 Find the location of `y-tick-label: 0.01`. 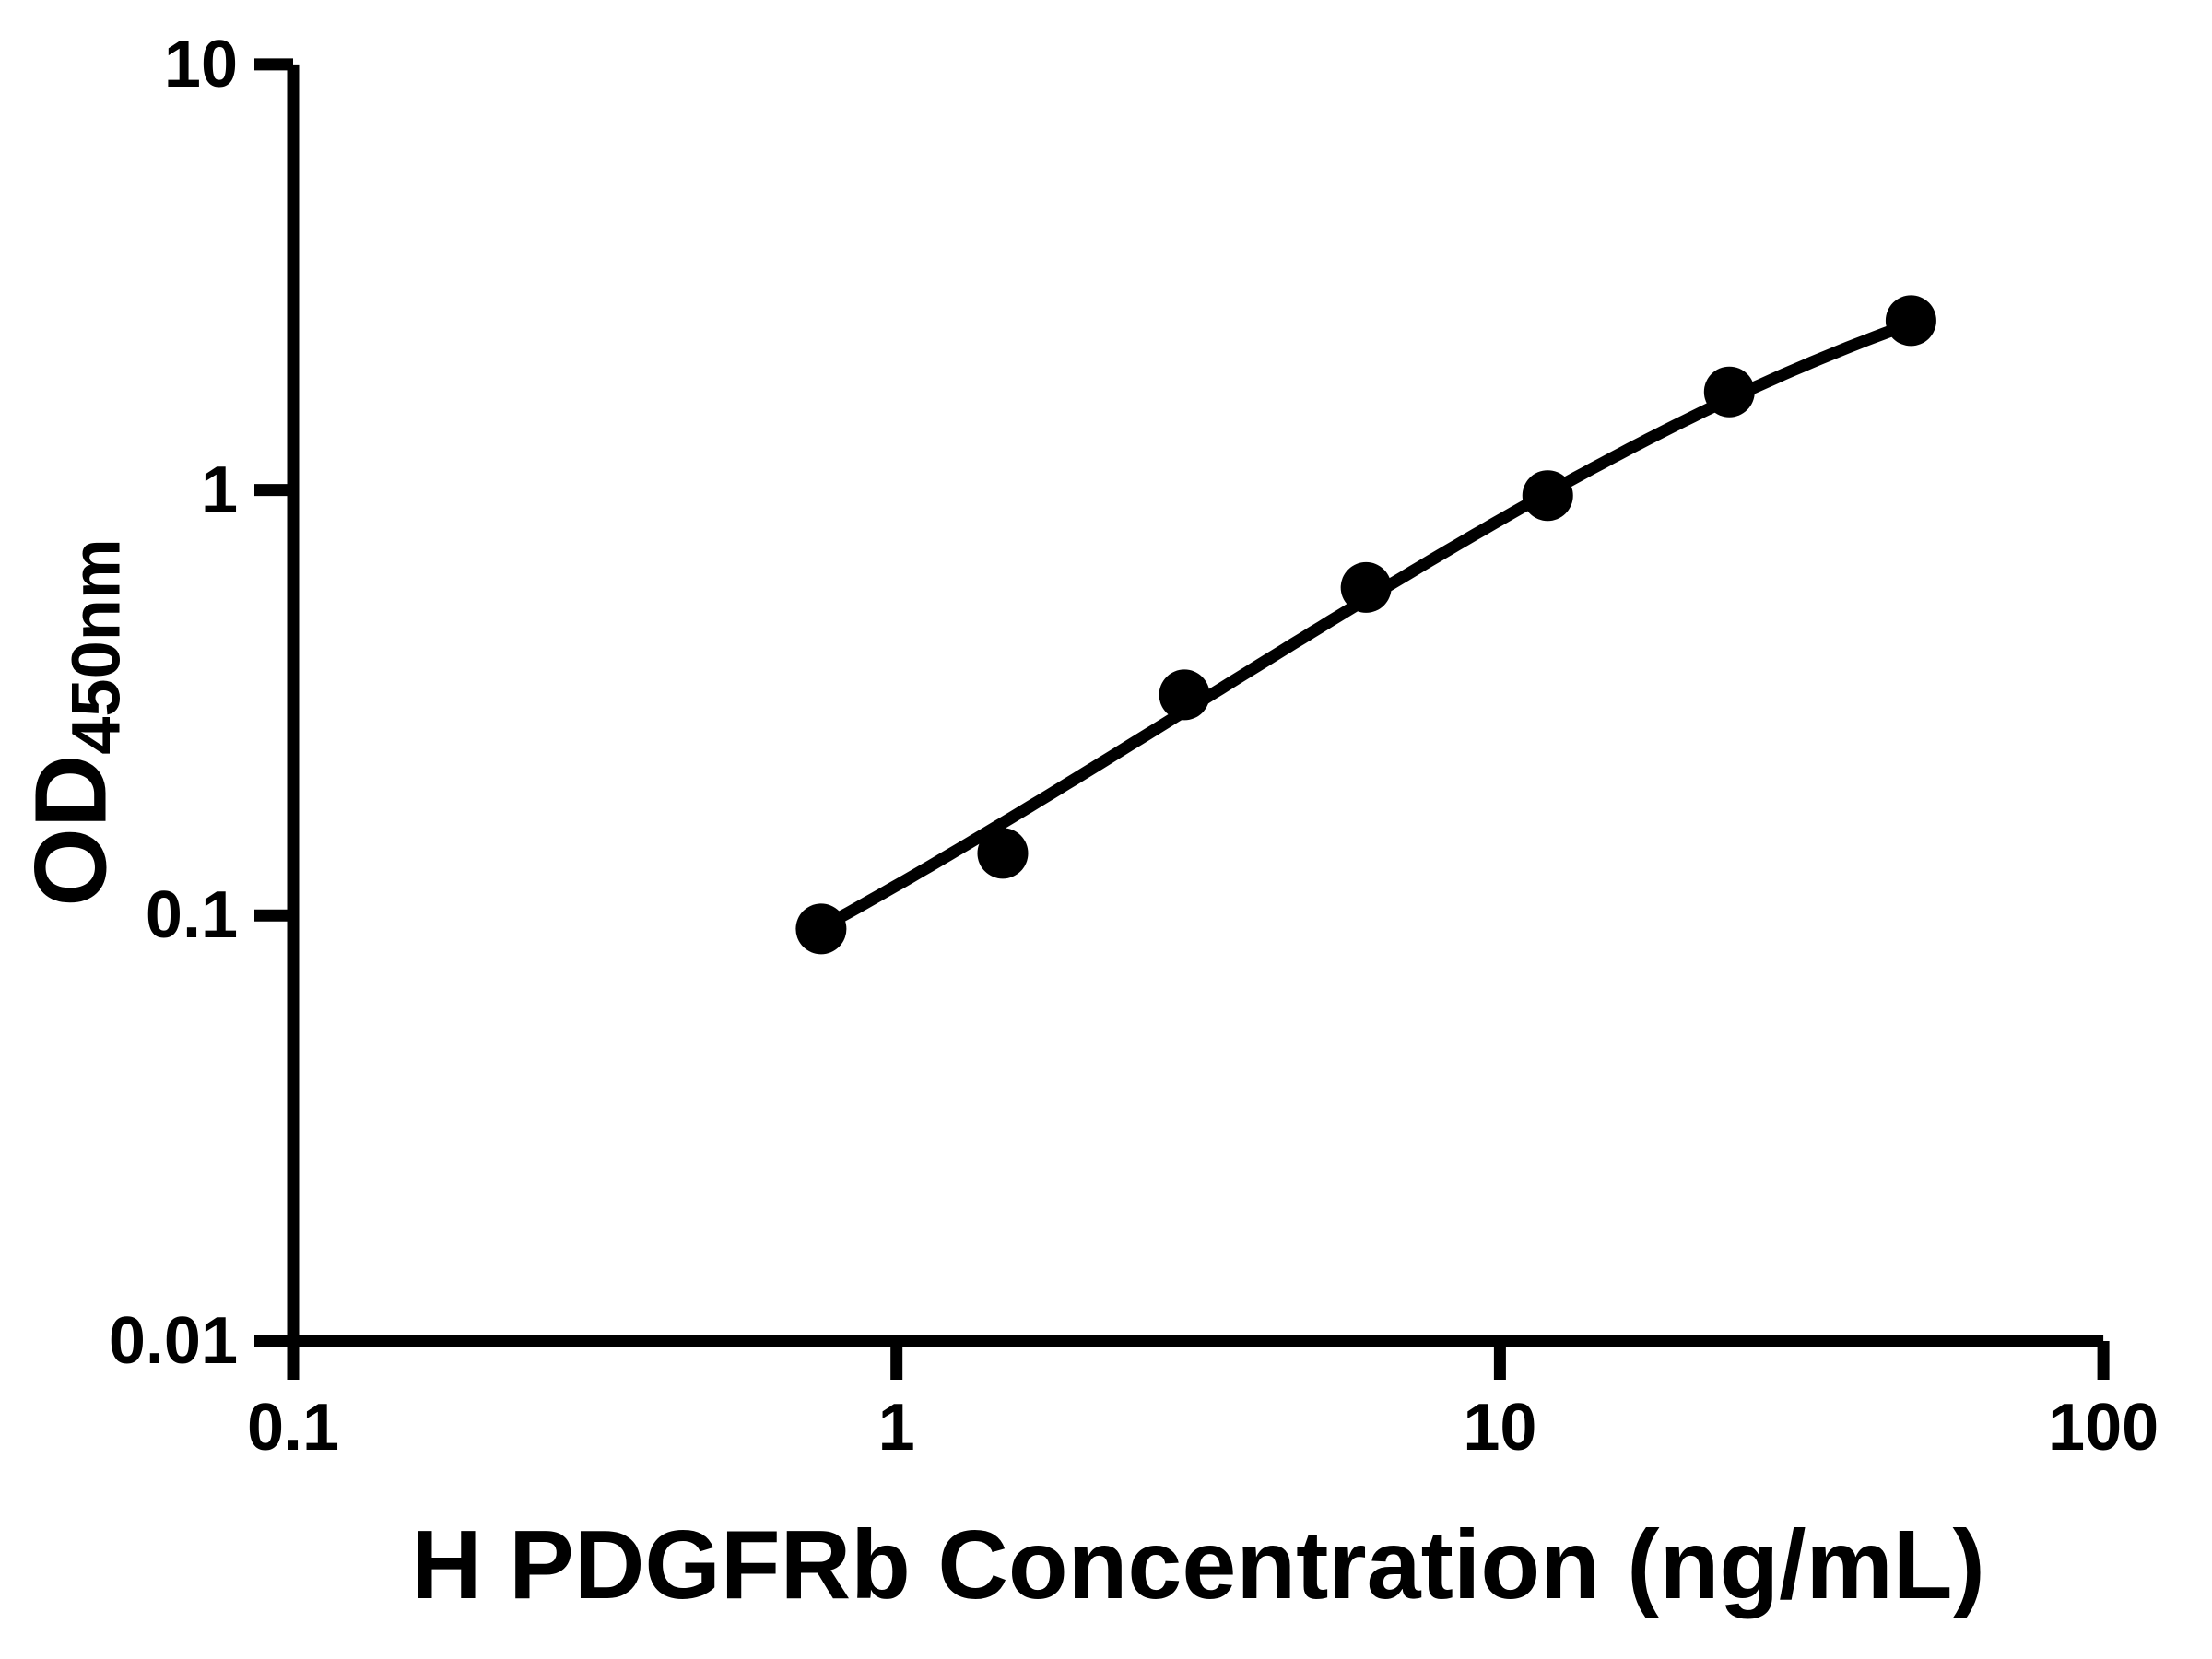

y-tick-label: 0.01 is located at coordinates (173, 1341).